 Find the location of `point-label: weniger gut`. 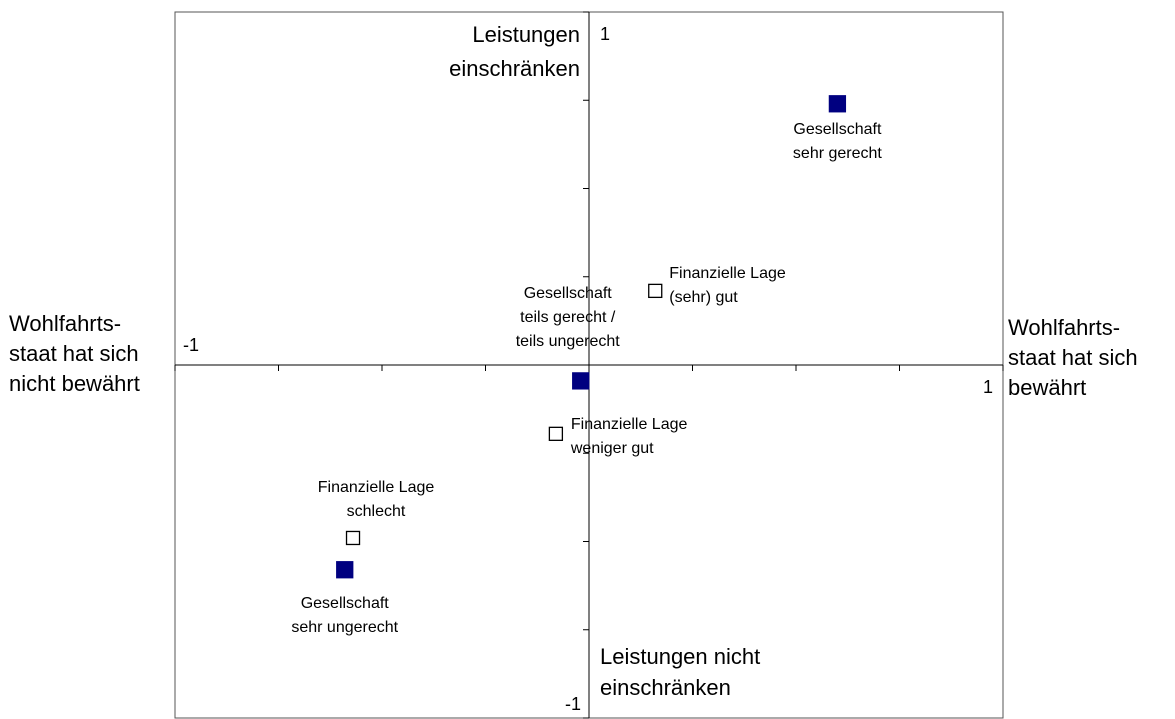

point-label: weniger gut is located at coordinates (612, 448).